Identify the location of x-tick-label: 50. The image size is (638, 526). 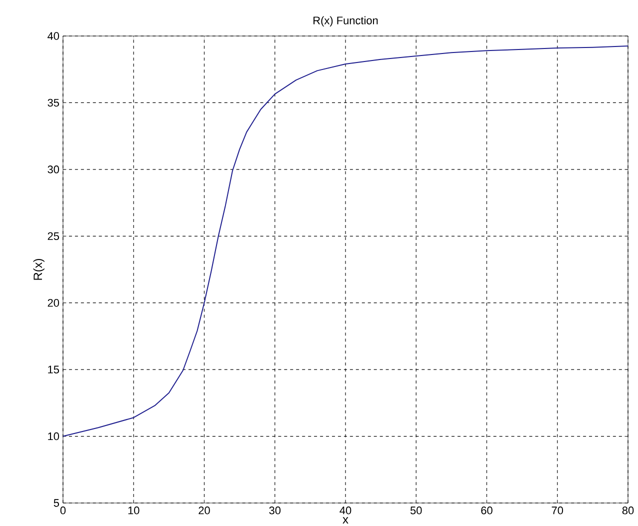
(416, 510).